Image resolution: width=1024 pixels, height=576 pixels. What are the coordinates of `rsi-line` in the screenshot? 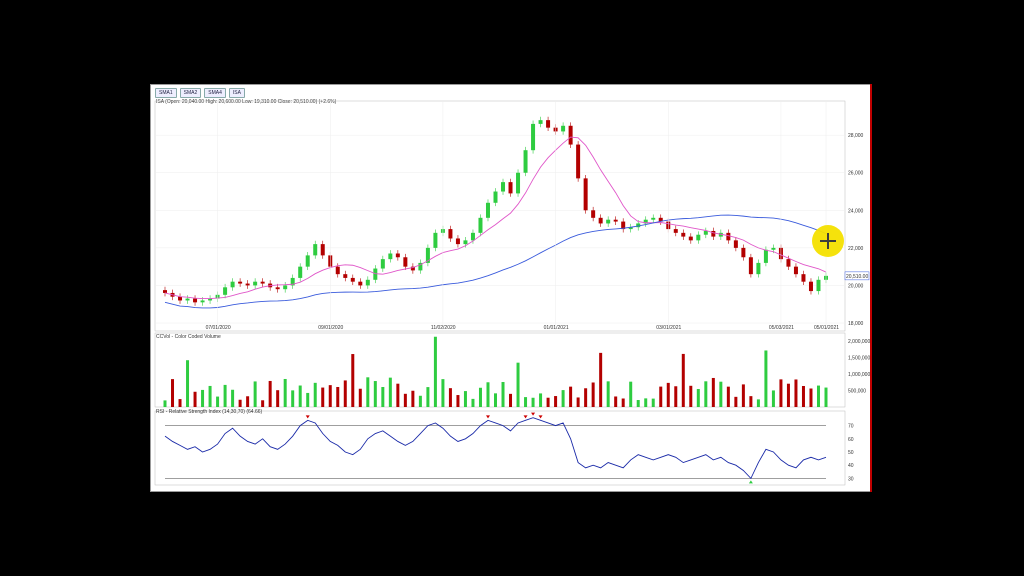 It's located at (495, 448).